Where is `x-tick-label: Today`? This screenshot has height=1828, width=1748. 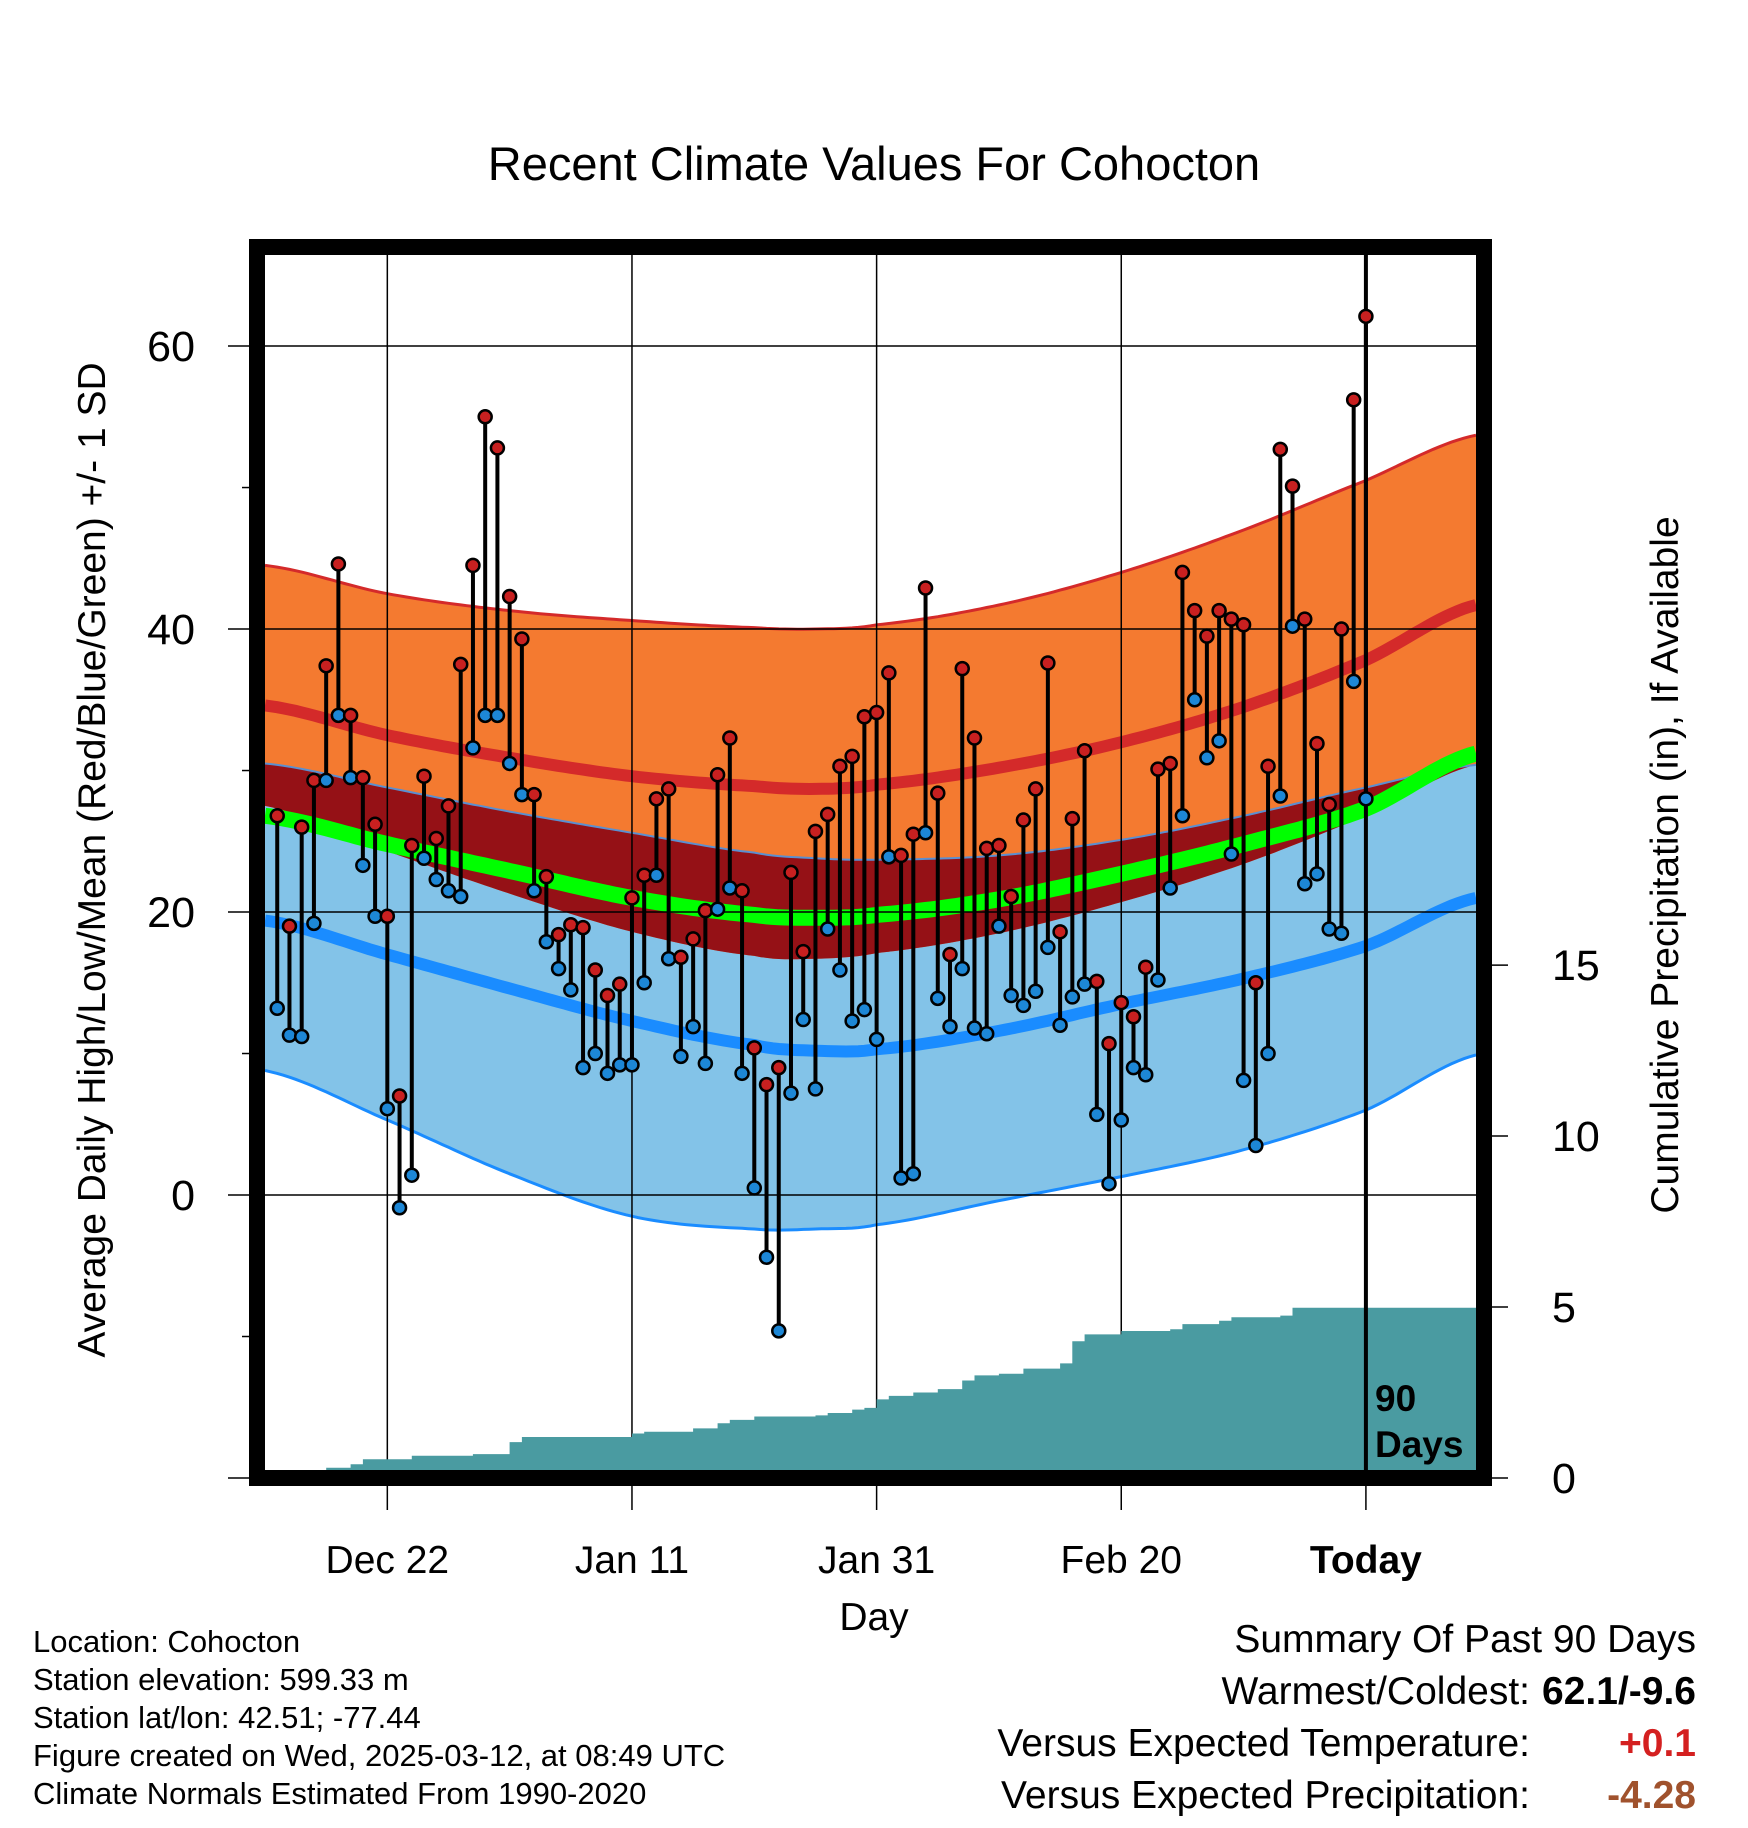
x-tick-label: Today is located at coordinates (1366, 1560).